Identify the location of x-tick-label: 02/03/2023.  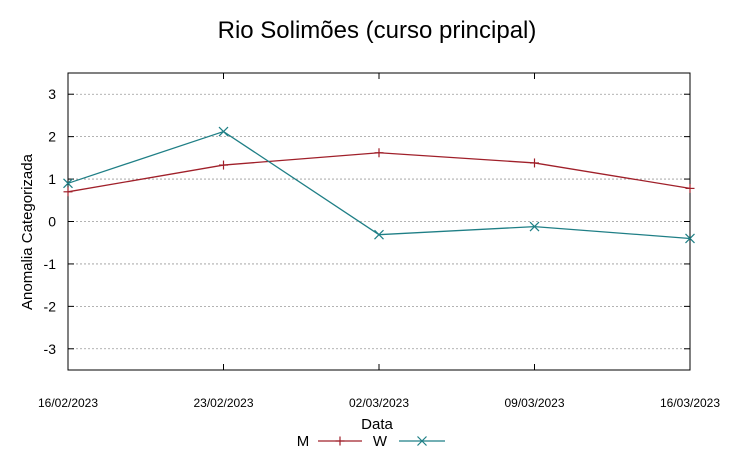
(379, 403).